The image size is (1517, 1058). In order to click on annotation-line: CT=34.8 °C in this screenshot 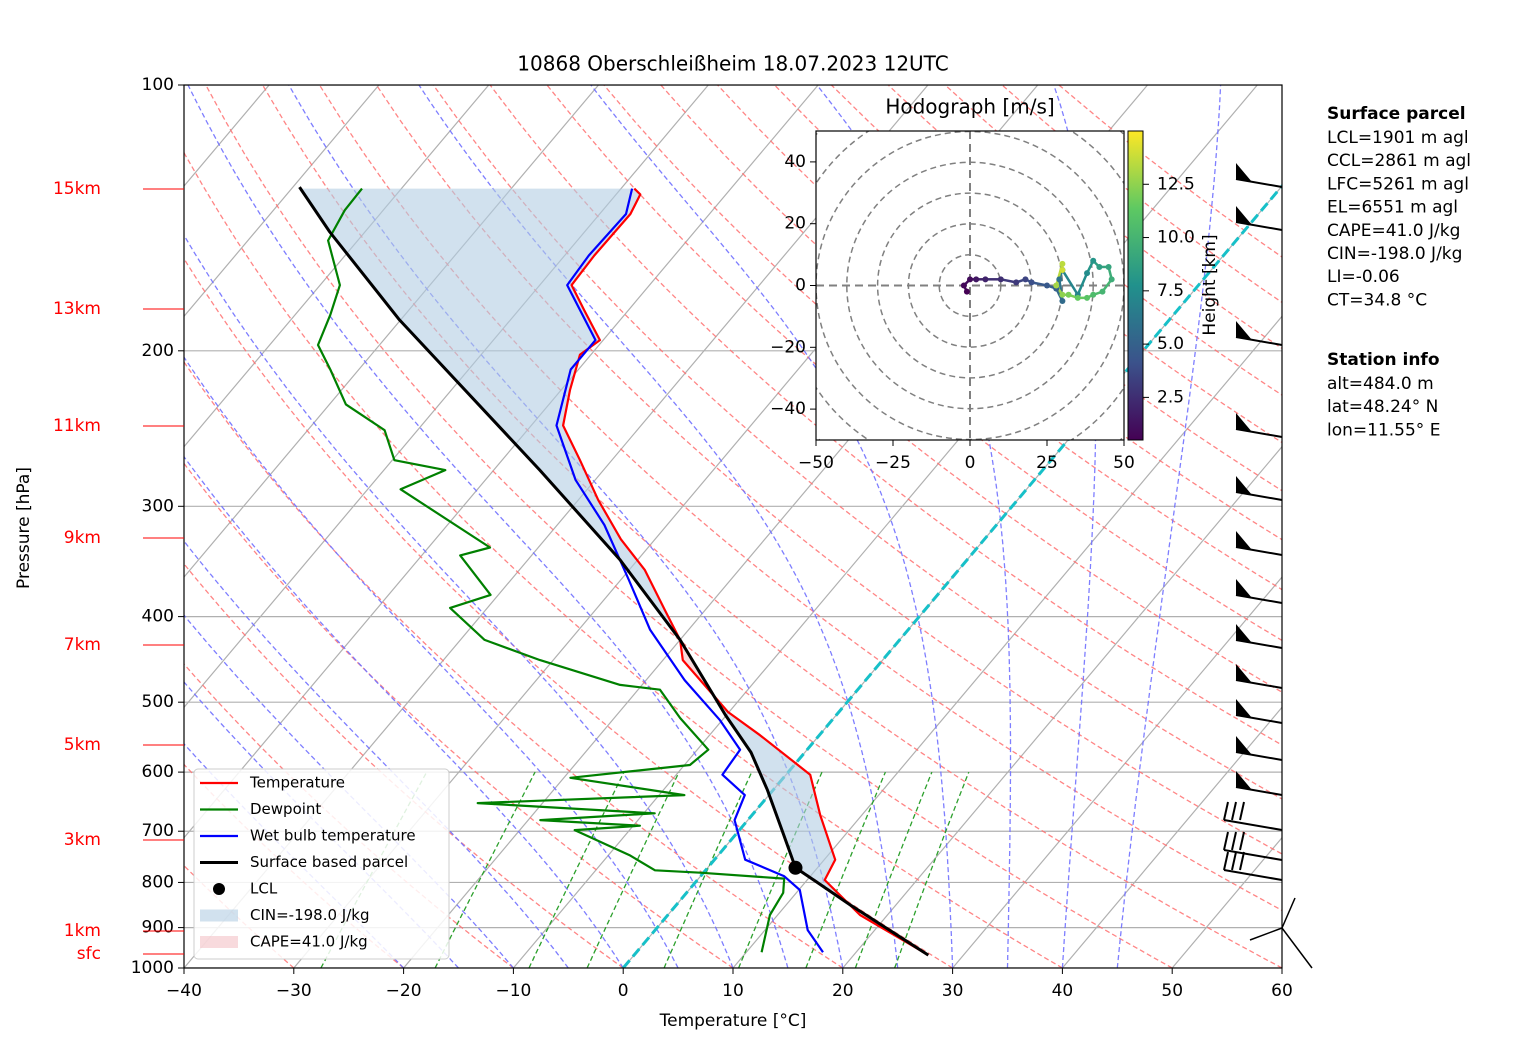, I will do `click(1377, 300)`.